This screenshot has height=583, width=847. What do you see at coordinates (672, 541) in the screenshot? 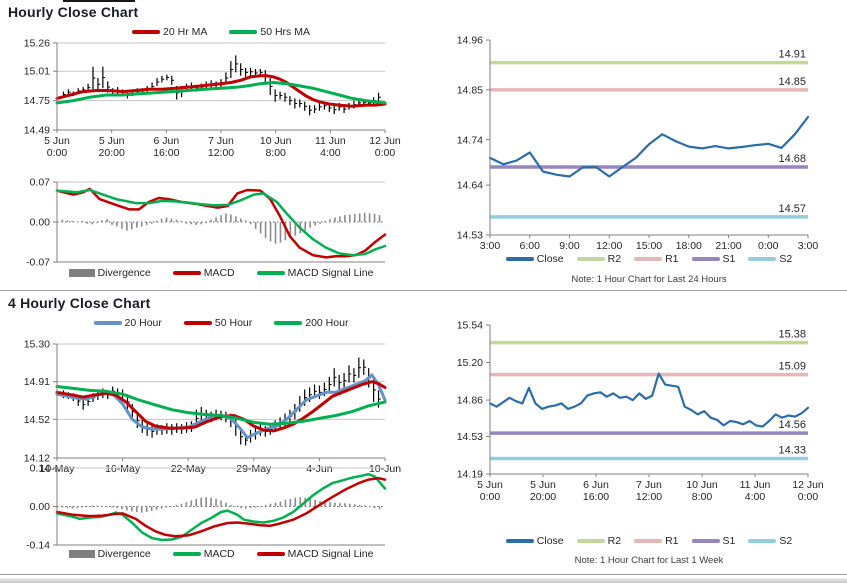
I see `r1-label: R1` at bounding box center [672, 541].